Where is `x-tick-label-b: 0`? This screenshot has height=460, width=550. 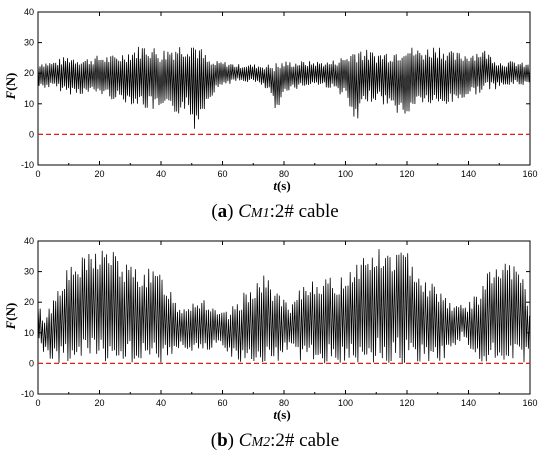
x-tick-label-b: 0 is located at coordinates (37, 403).